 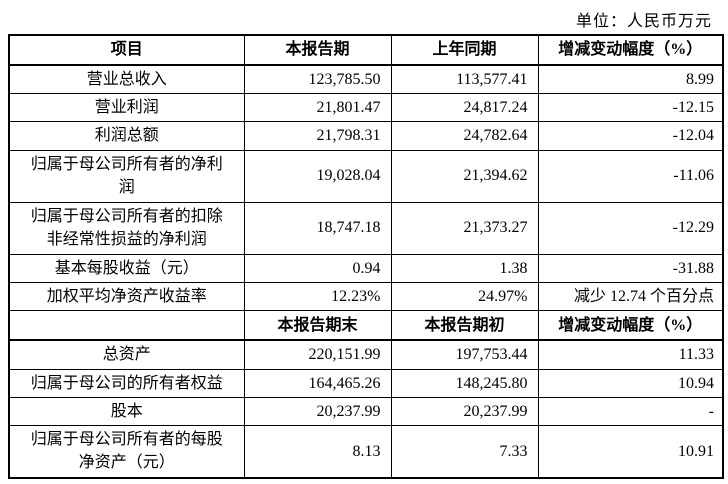 What do you see at coordinates (126, 325) in the screenshot?
I see `header-blank` at bounding box center [126, 325].